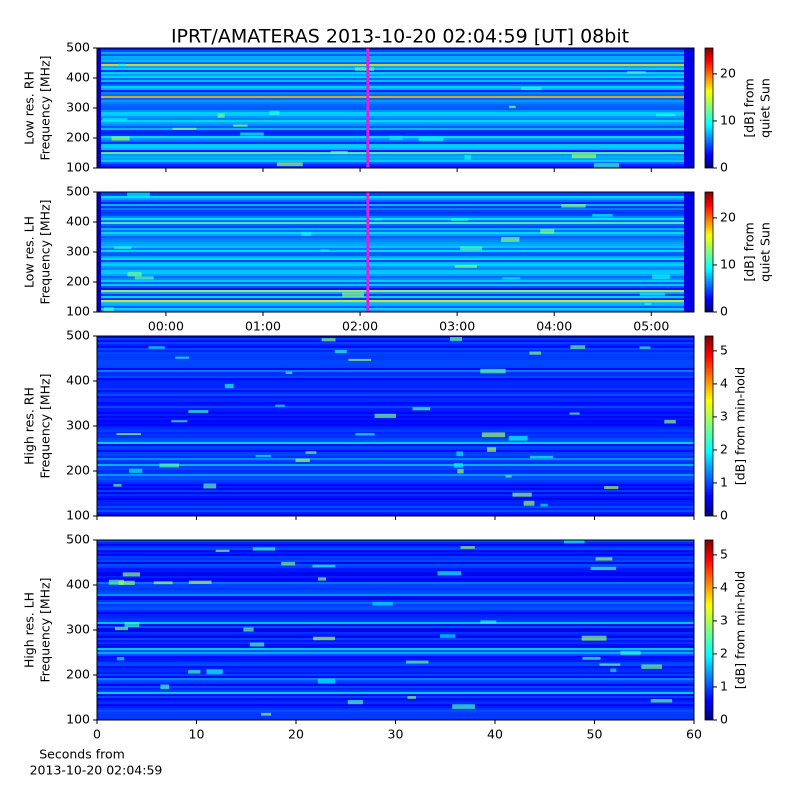 The height and width of the screenshot is (800, 800). What do you see at coordinates (689, 252) in the screenshot?
I see `spectrogram-edge` at bounding box center [689, 252].